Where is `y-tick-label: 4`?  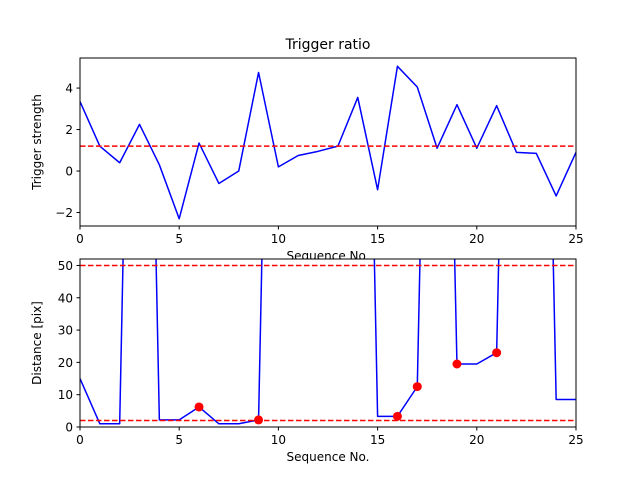
y-tick-label: 4 is located at coordinates (69, 89).